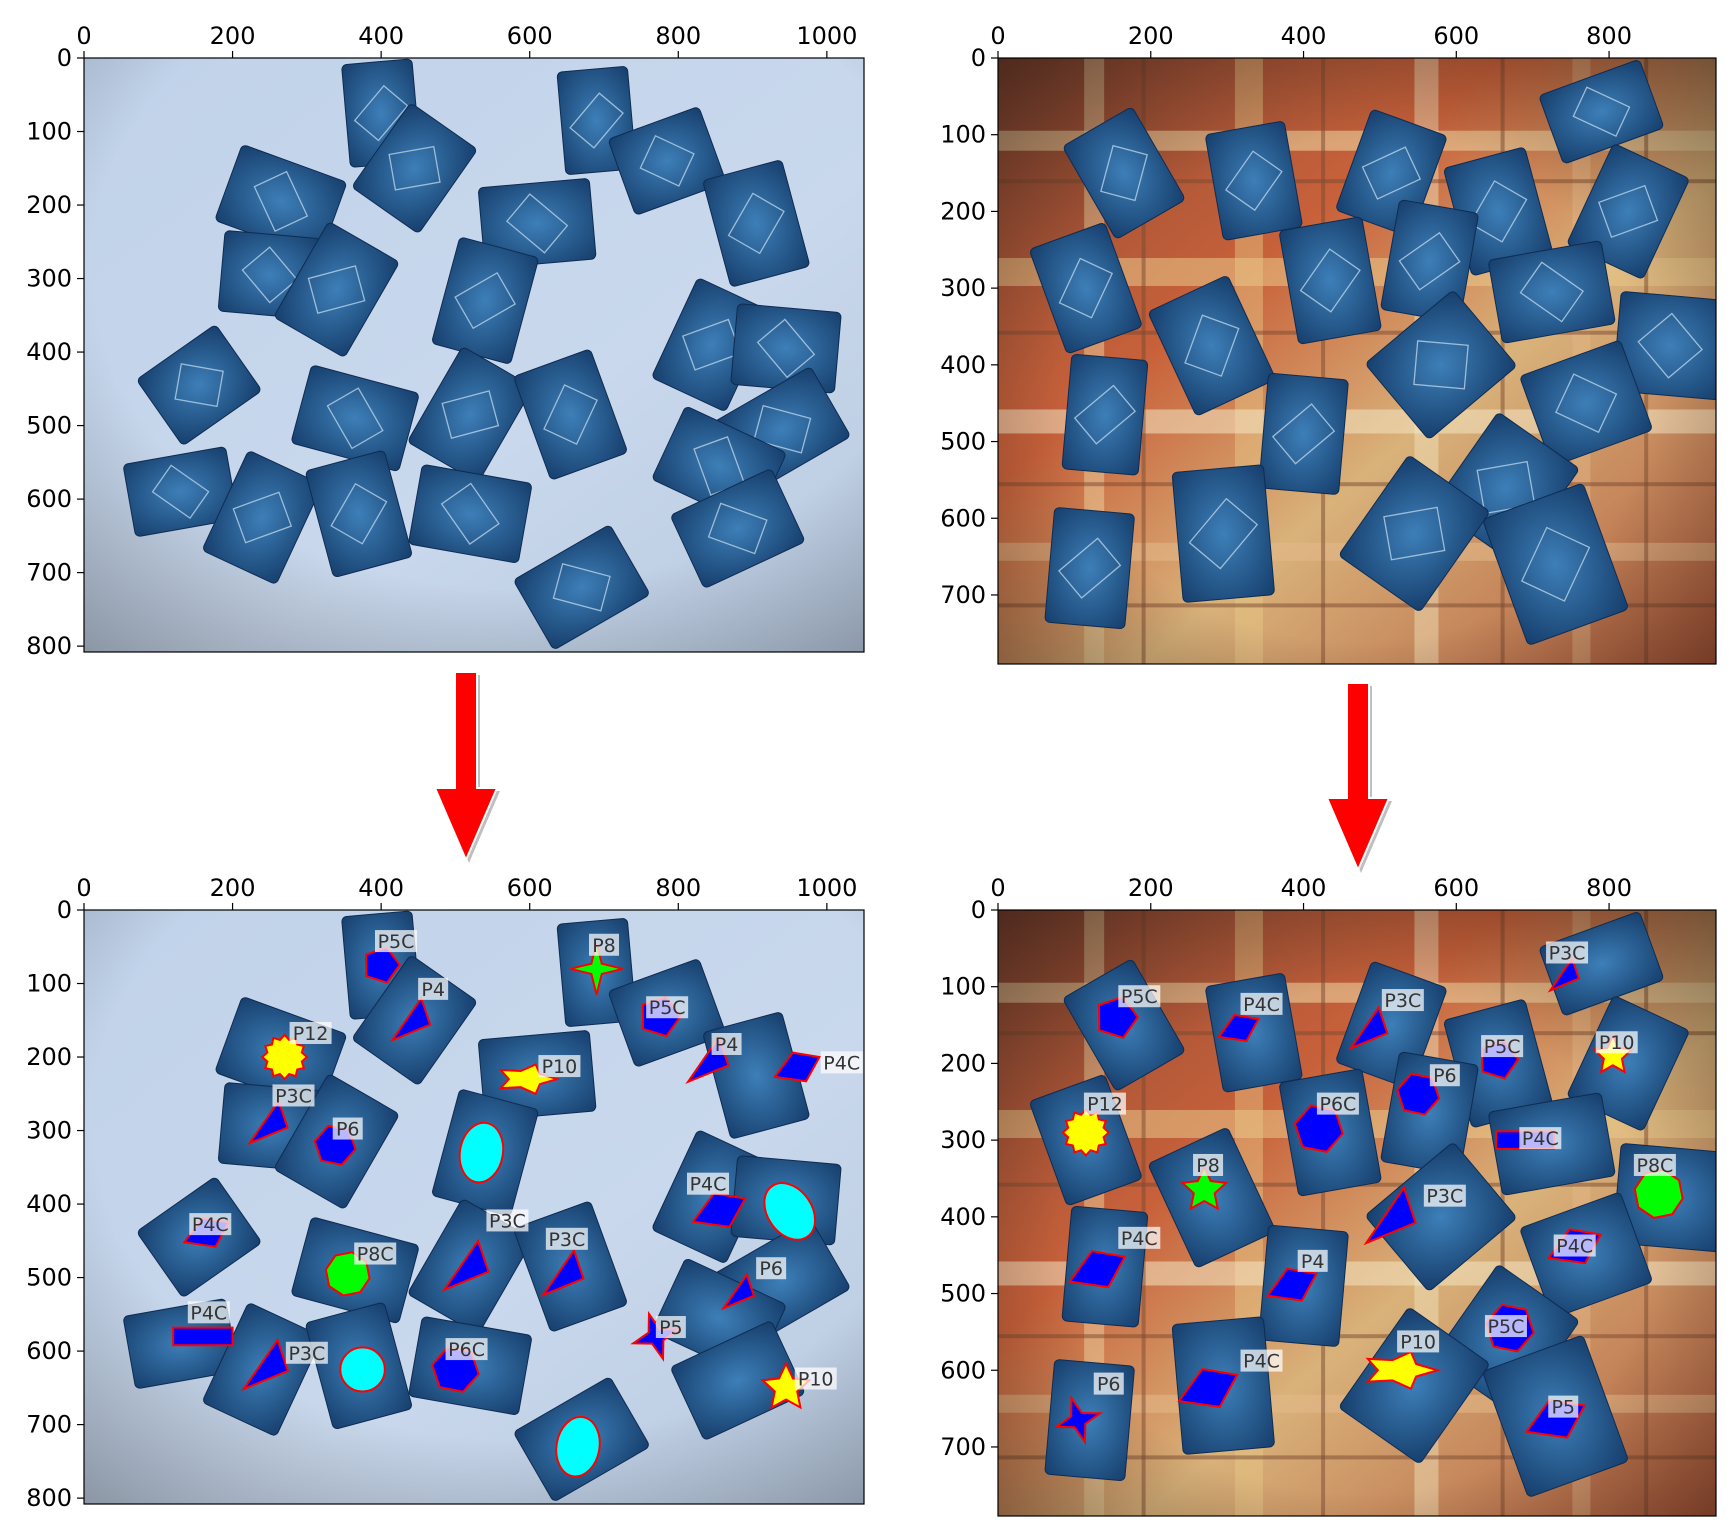  Describe the element at coordinates (466, 767) in the screenshot. I see `down-arrow-left` at that location.